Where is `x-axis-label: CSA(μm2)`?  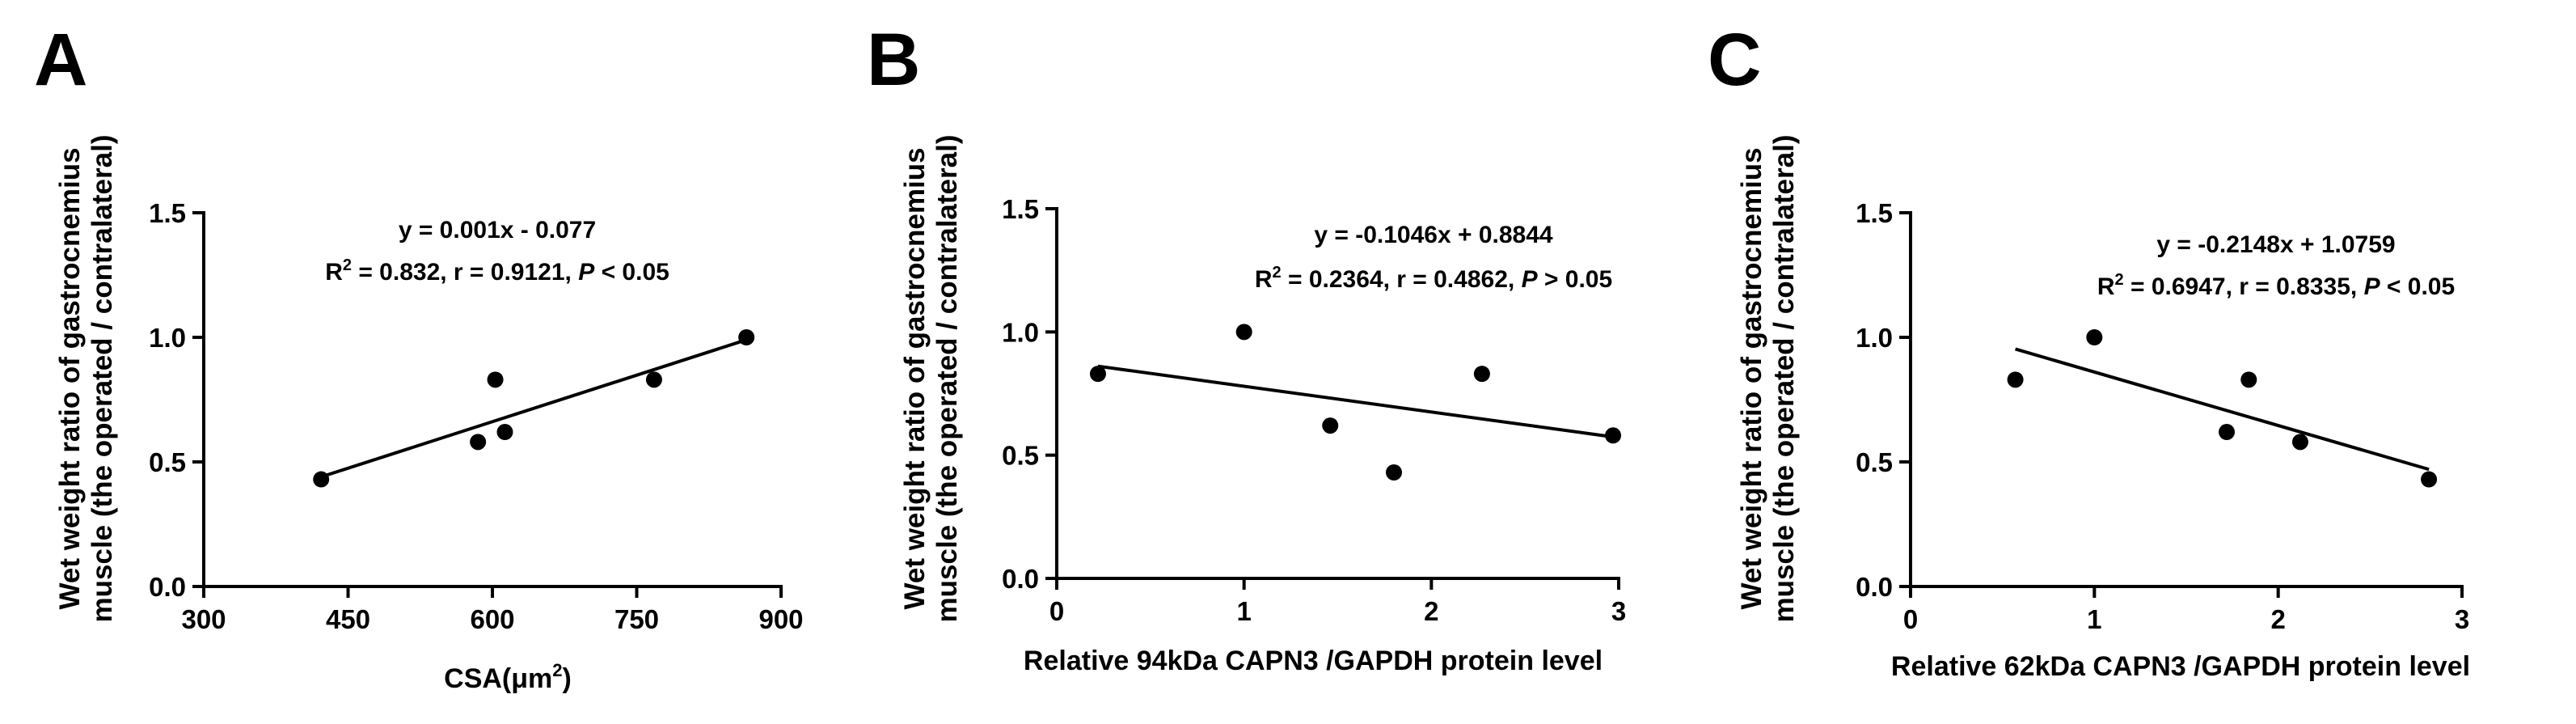 x-axis-label: CSA(μm2) is located at coordinates (508, 677).